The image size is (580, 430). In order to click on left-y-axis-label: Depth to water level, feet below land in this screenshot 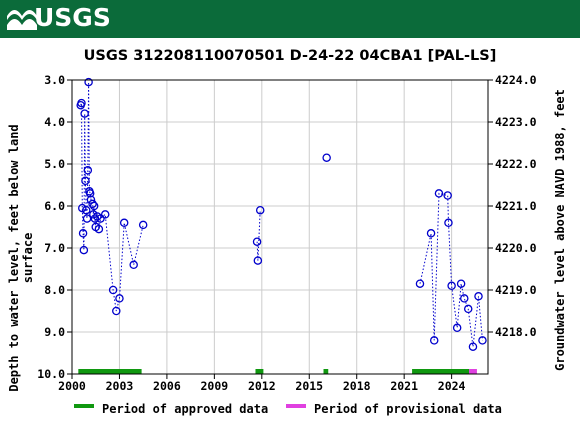, I will do `click(14, 257)`.